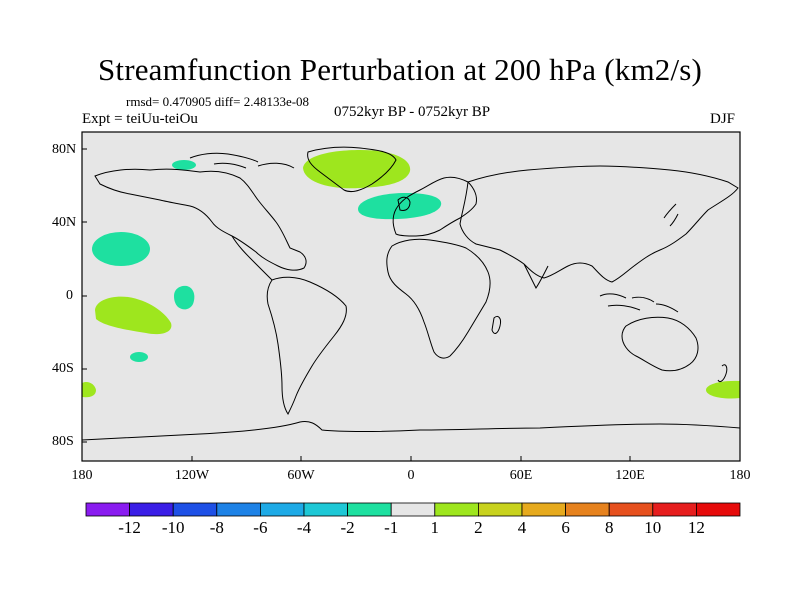  Describe the element at coordinates (260, 527) in the screenshot. I see `colorbar-label-3: -6` at that location.